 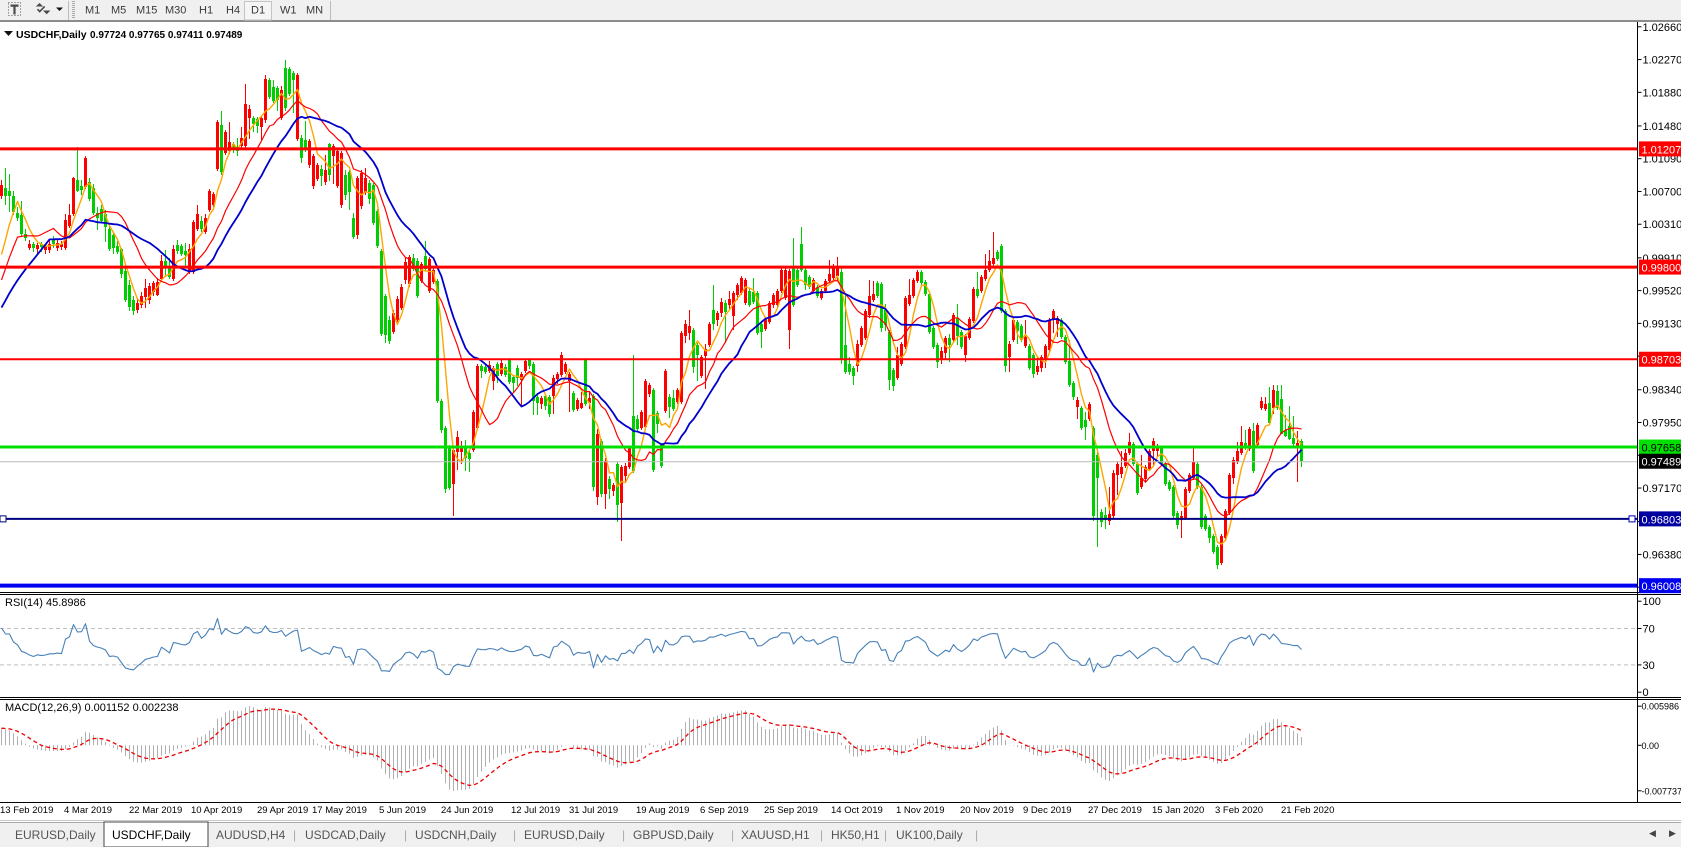 I want to click on svg-text: 25 Sep 2019, so click(x=791, y=810).